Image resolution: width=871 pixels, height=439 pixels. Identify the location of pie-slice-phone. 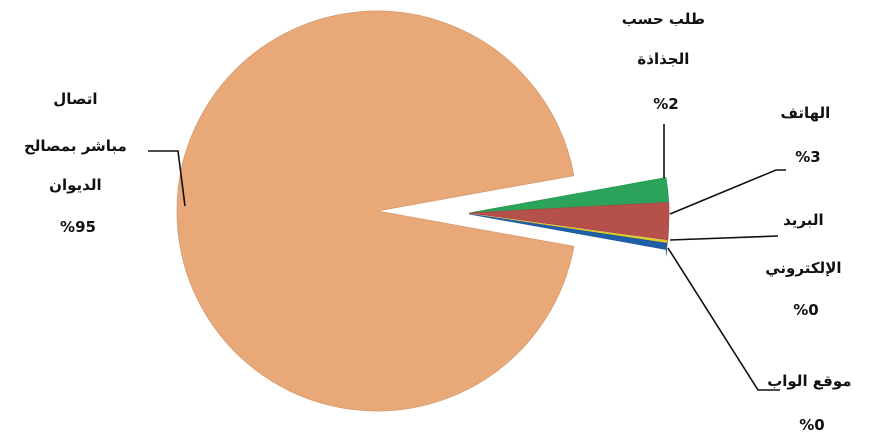
(569, 221).